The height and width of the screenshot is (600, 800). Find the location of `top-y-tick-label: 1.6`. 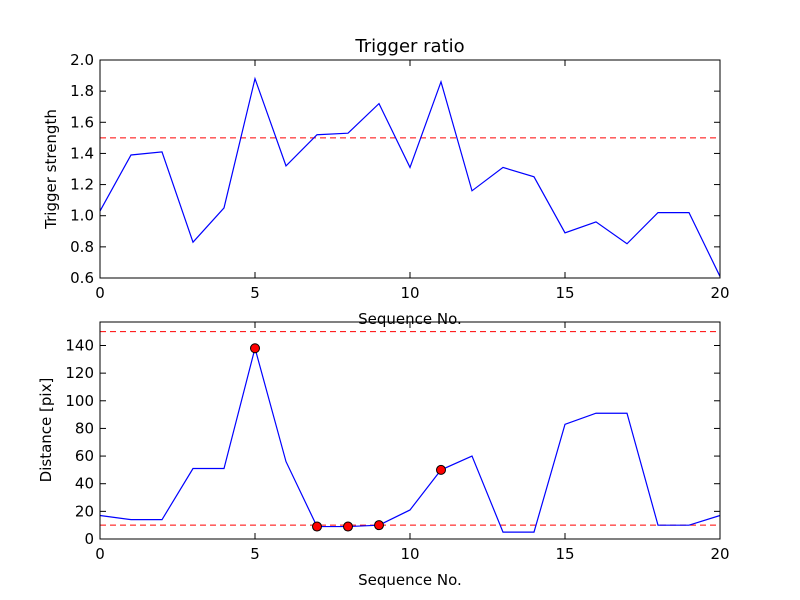

top-y-tick-label: 1.6 is located at coordinates (82, 122).